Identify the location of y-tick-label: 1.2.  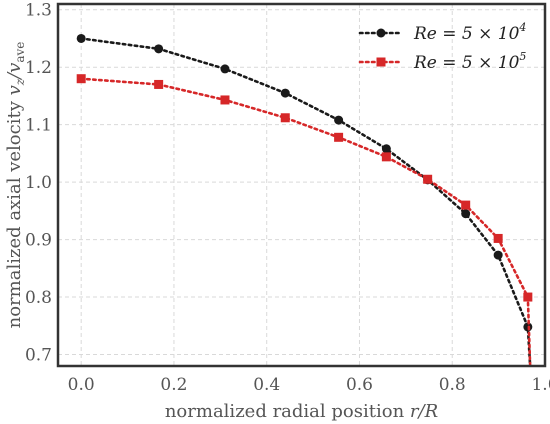
(38, 68).